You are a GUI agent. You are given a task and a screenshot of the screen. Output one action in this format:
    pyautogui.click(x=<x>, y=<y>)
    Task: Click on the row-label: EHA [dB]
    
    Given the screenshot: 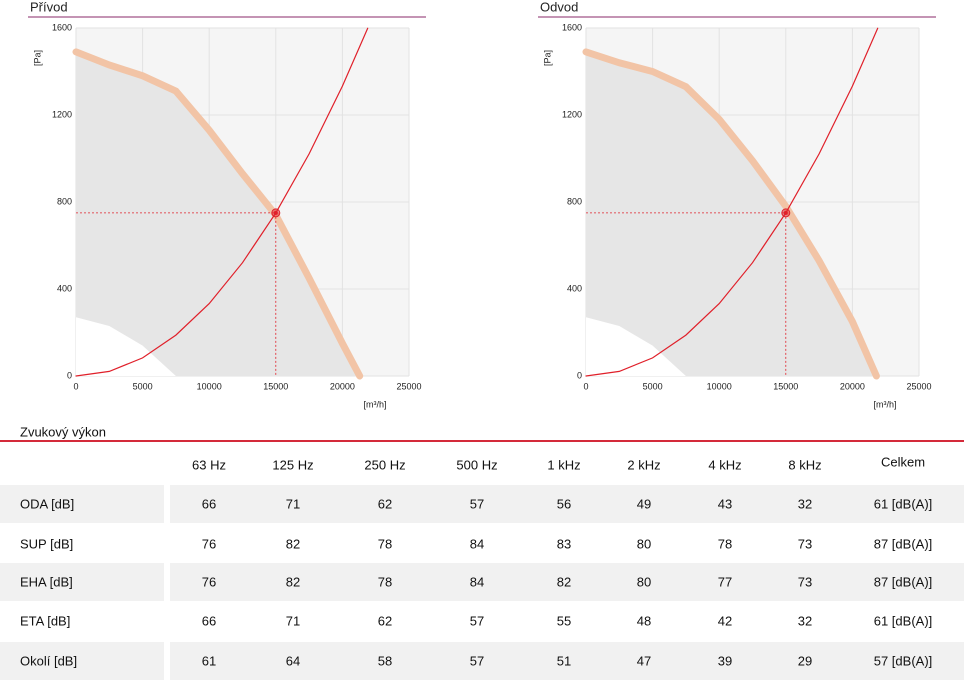 What is the action you would take?
    pyautogui.click(x=46, y=582)
    